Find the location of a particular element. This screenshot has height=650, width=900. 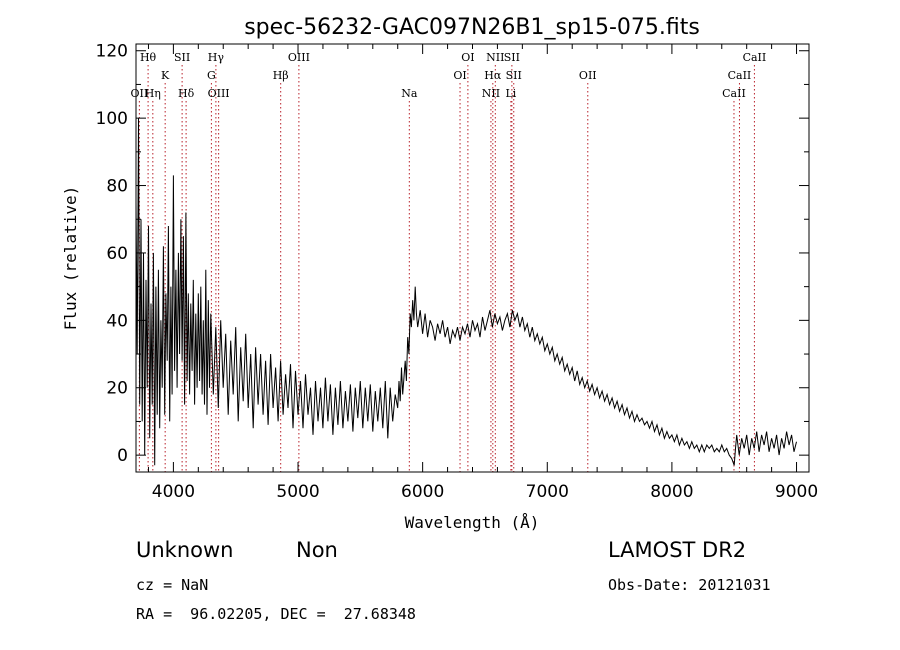

obs-date-label: Obs-Date: 20121031 is located at coordinates (689, 585).